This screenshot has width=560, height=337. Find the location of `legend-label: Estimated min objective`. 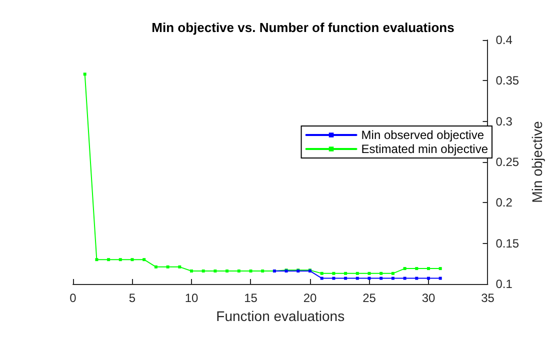

legend-label: Estimated min objective is located at coordinates (424, 149).